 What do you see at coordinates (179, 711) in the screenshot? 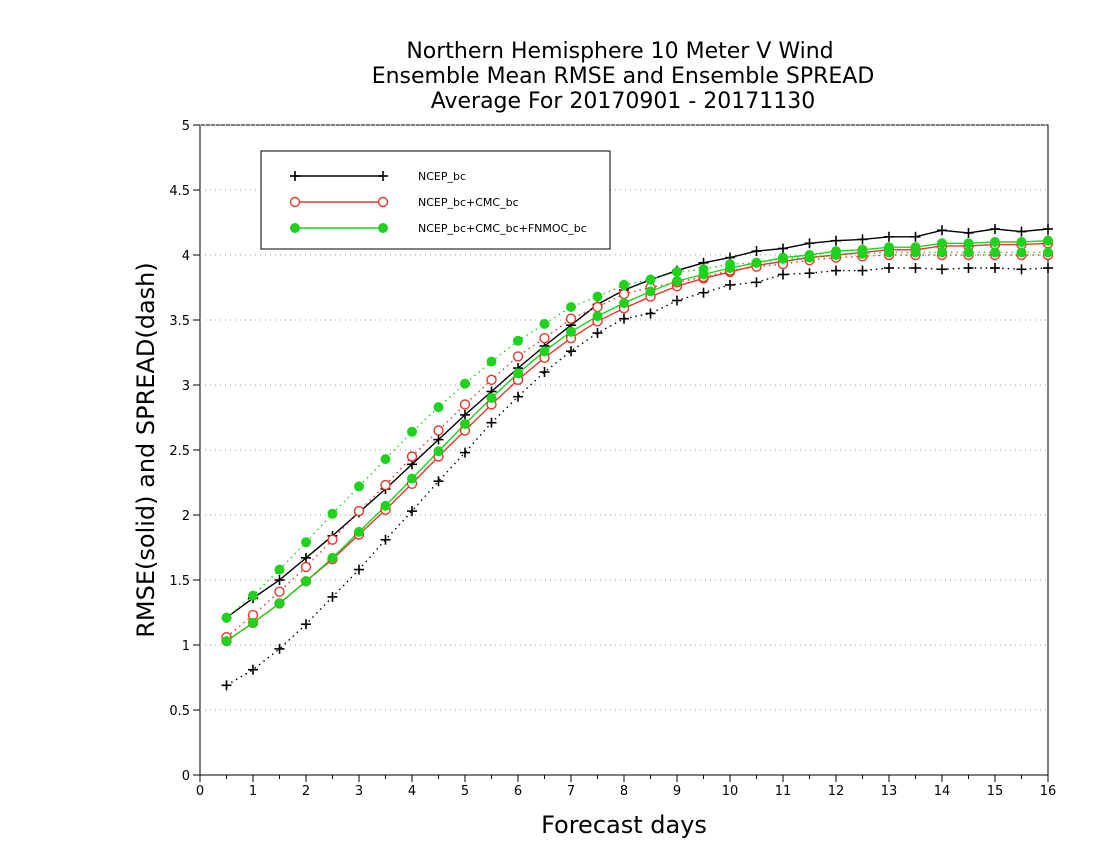
I see `y-tick-label: 0.5` at bounding box center [179, 711].